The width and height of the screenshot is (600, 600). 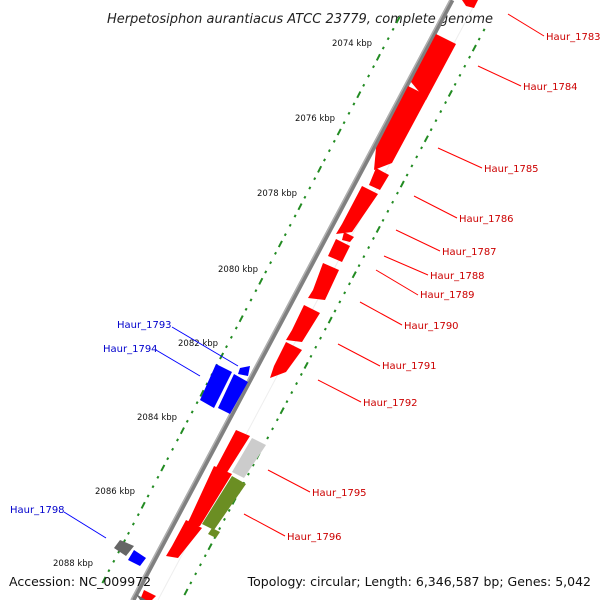 I want to click on gene-label-haur-1793: Haur_1793, so click(x=144, y=325).